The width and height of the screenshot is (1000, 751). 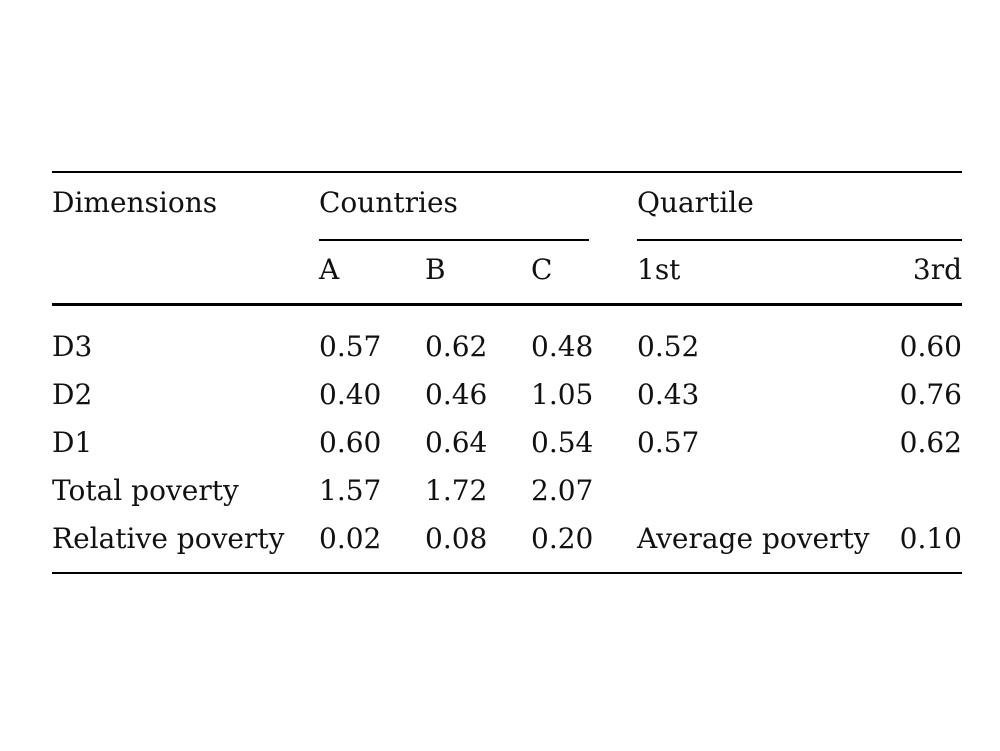 I want to click on header-col-q3: 3rd, so click(x=937, y=269).